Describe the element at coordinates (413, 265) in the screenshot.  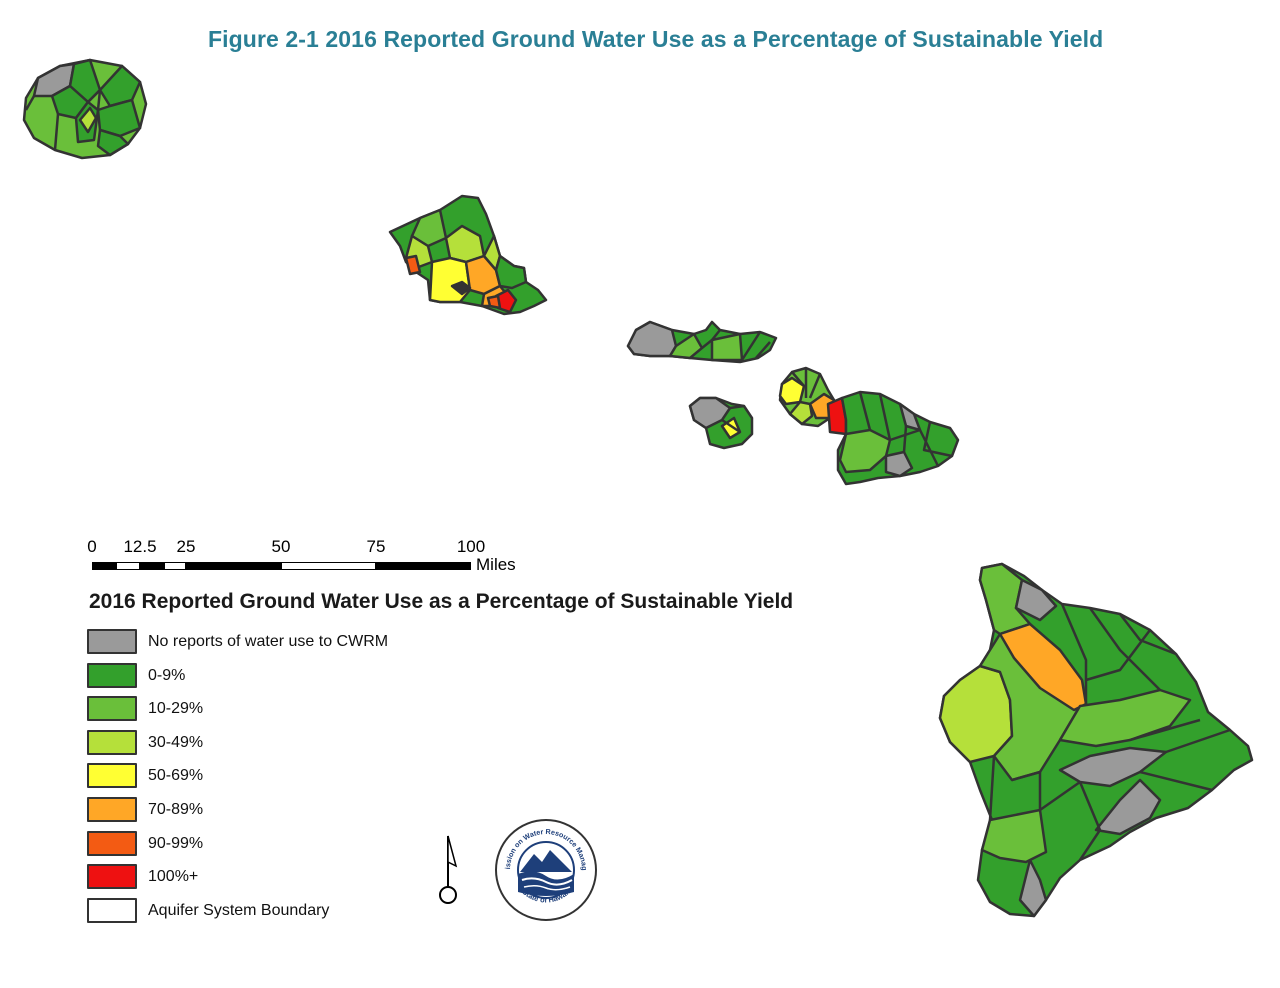
I see `oahu-aquifer-orange-red-west` at that location.